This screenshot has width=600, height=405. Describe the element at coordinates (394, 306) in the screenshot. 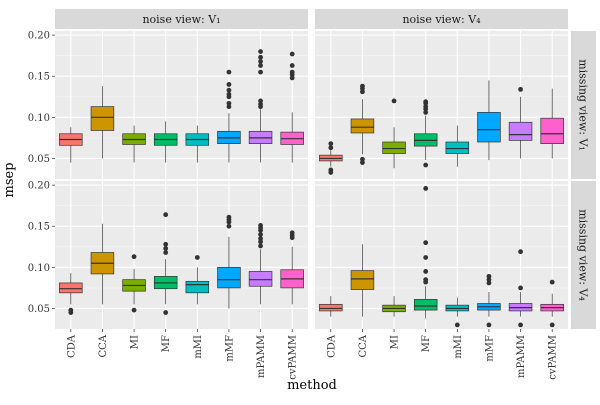

I see `panel-r2-c2-box-mi` at that location.